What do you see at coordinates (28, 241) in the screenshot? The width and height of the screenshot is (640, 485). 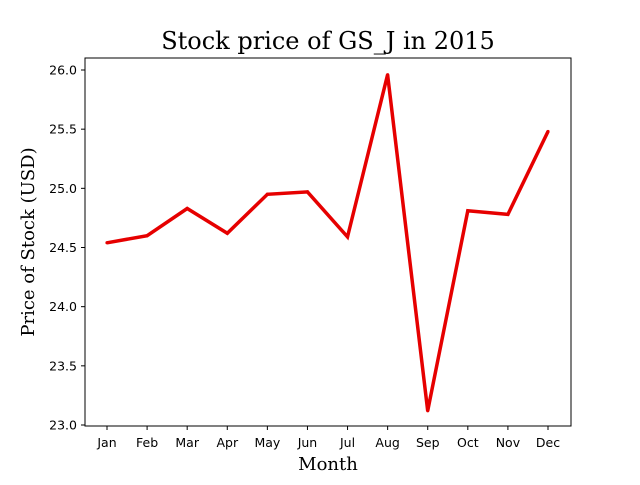 I see `y-axis-label: Price of Stock (USD)` at bounding box center [28, 241].